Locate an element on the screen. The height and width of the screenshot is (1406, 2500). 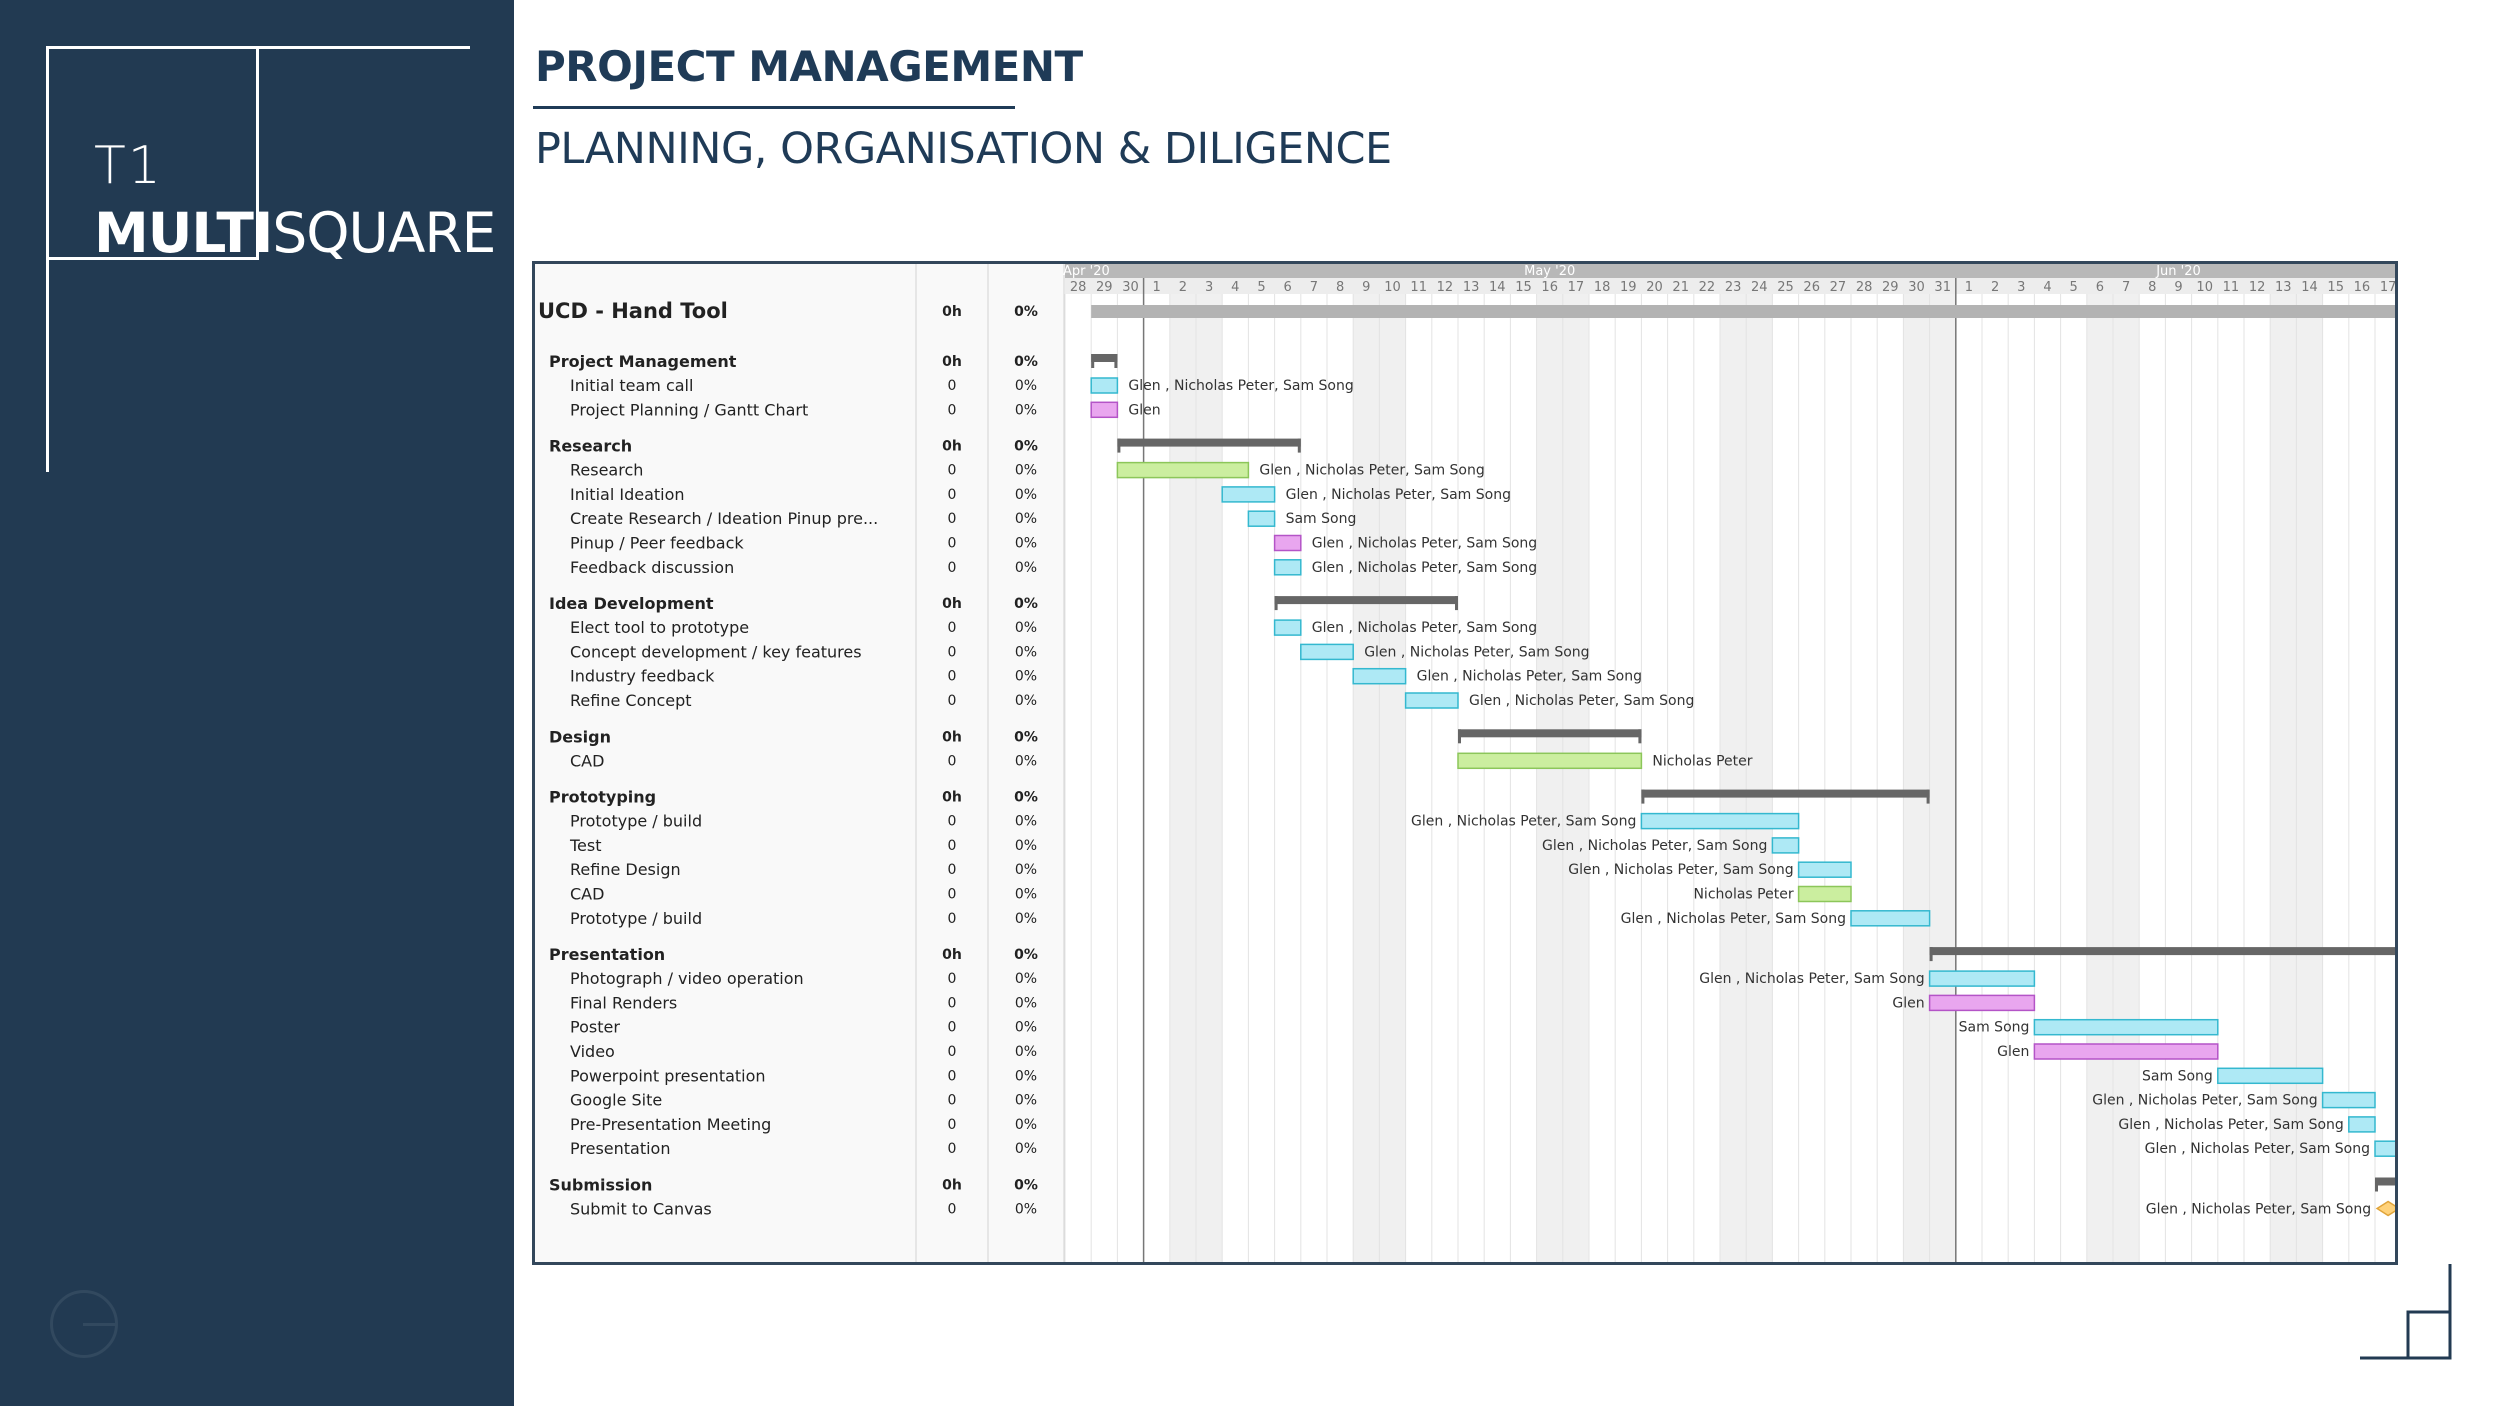
milestone-marker is located at coordinates (2385, 1208).